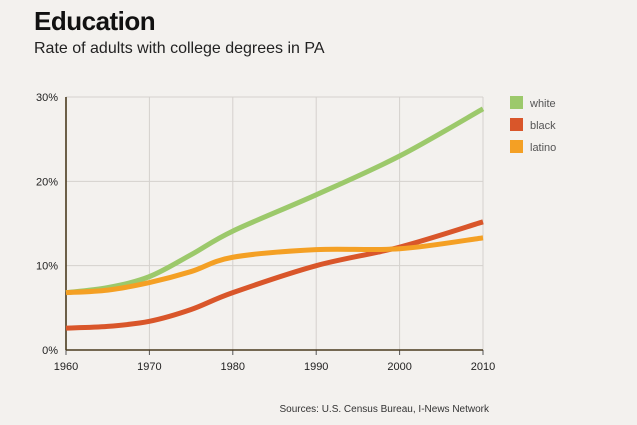 The width and height of the screenshot is (637, 425). I want to click on y-tick-label: 30%, so click(47, 98).